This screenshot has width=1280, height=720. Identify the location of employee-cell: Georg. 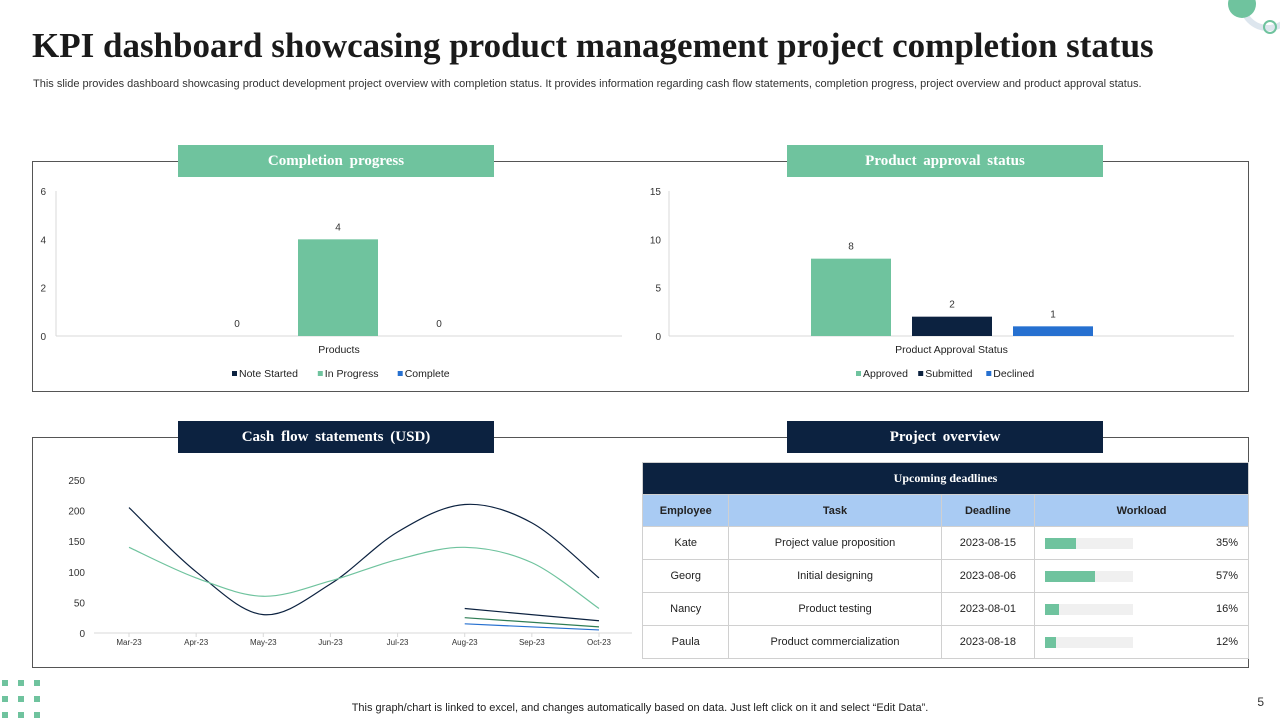
(685, 576).